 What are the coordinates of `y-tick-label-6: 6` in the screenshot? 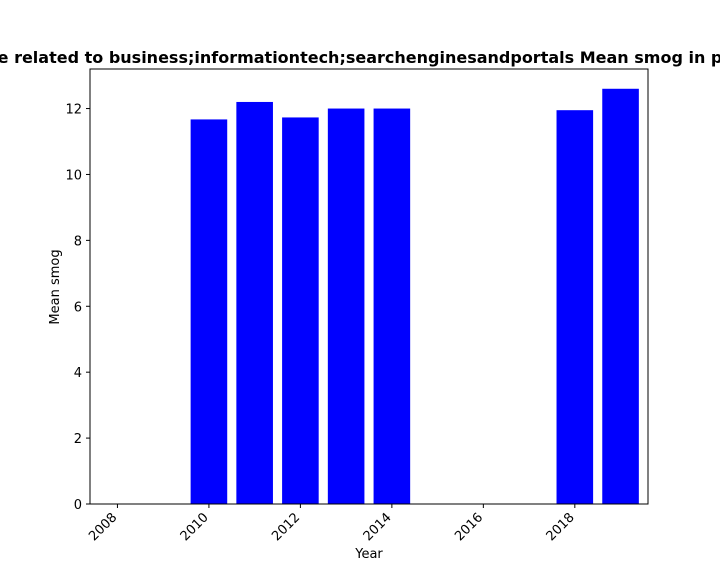 It's located at (78, 307).